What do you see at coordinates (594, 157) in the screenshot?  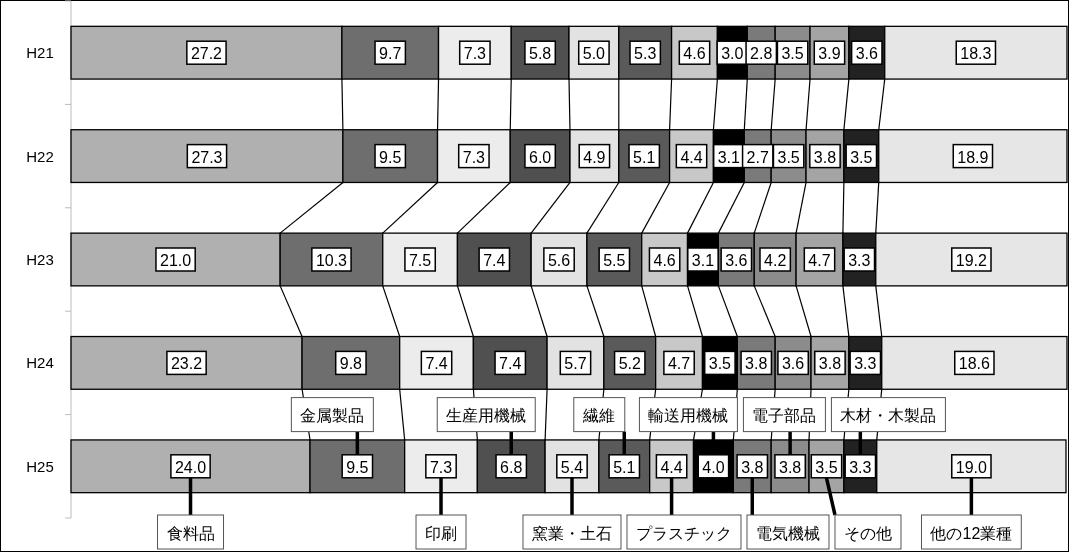 I see `data-label: 4.9` at bounding box center [594, 157].